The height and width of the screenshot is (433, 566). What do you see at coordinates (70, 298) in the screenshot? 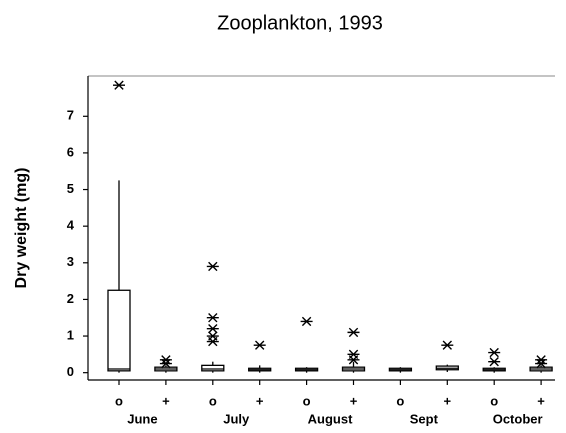
I see `y-tick-label: 2` at bounding box center [70, 298].